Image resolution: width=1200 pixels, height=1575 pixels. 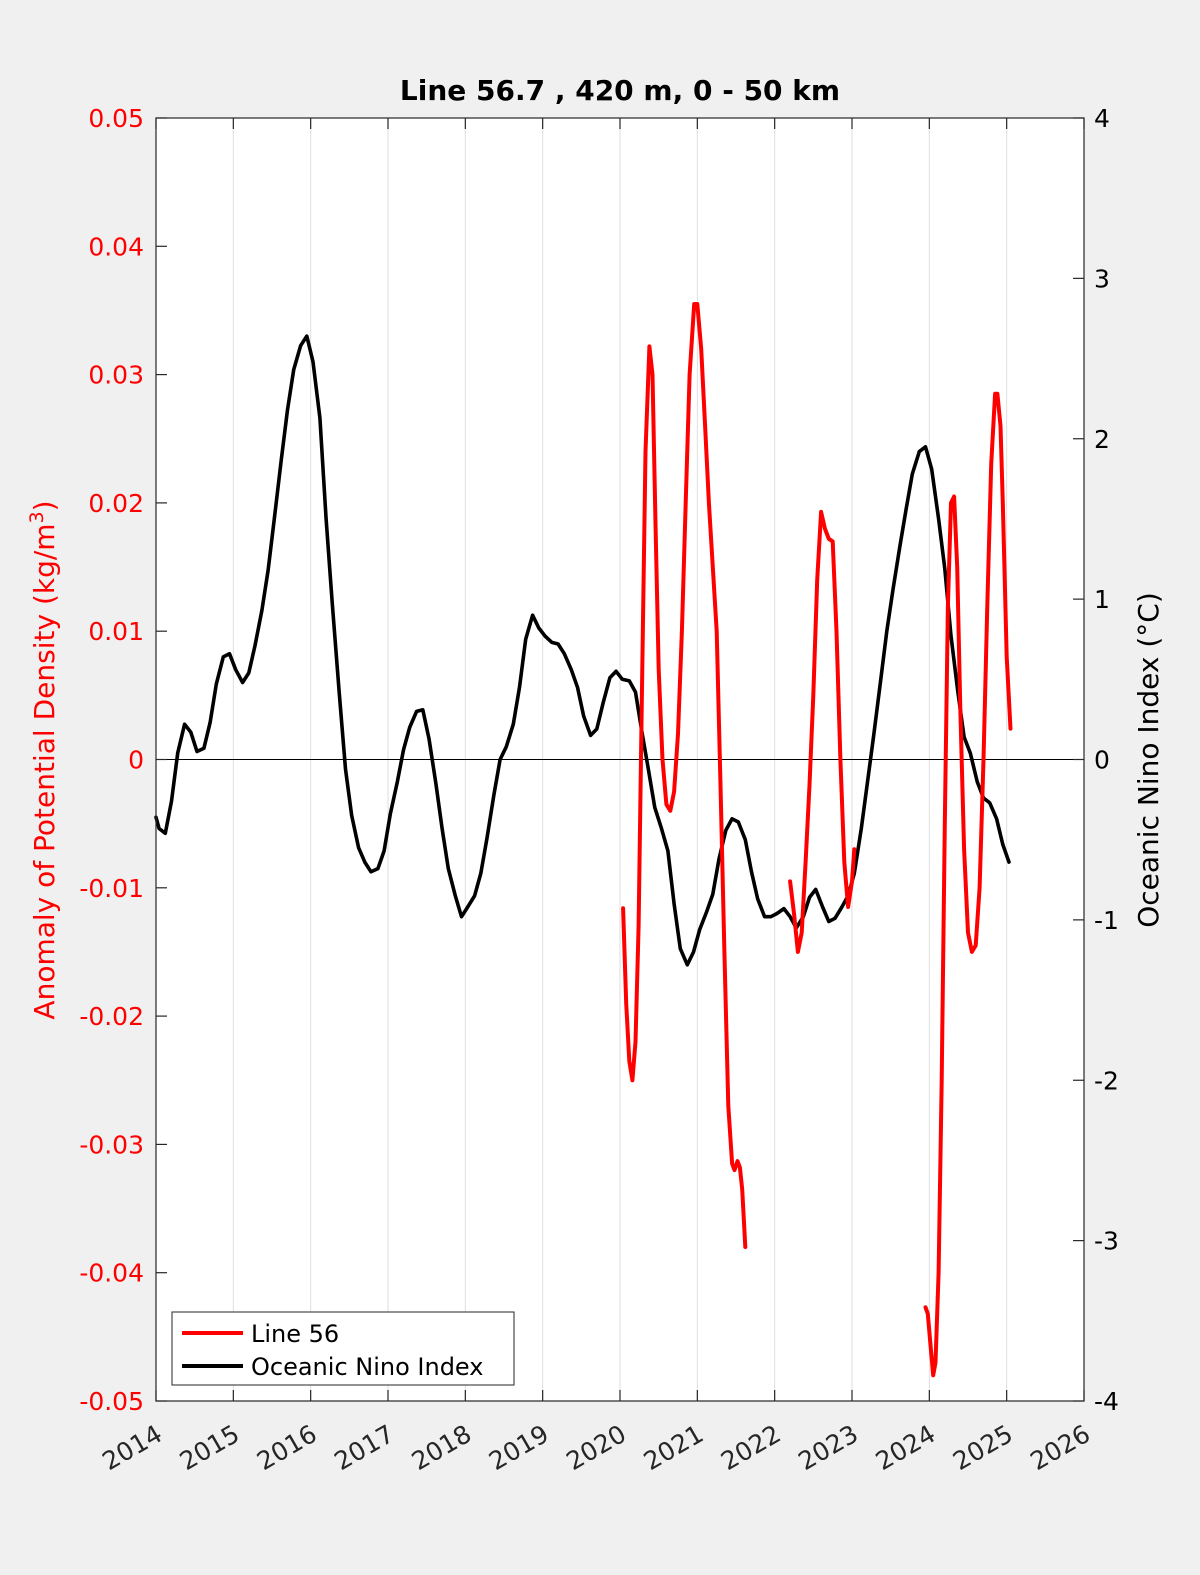 What do you see at coordinates (828, 1447) in the screenshot?
I see `x-tick-label: 2023` at bounding box center [828, 1447].